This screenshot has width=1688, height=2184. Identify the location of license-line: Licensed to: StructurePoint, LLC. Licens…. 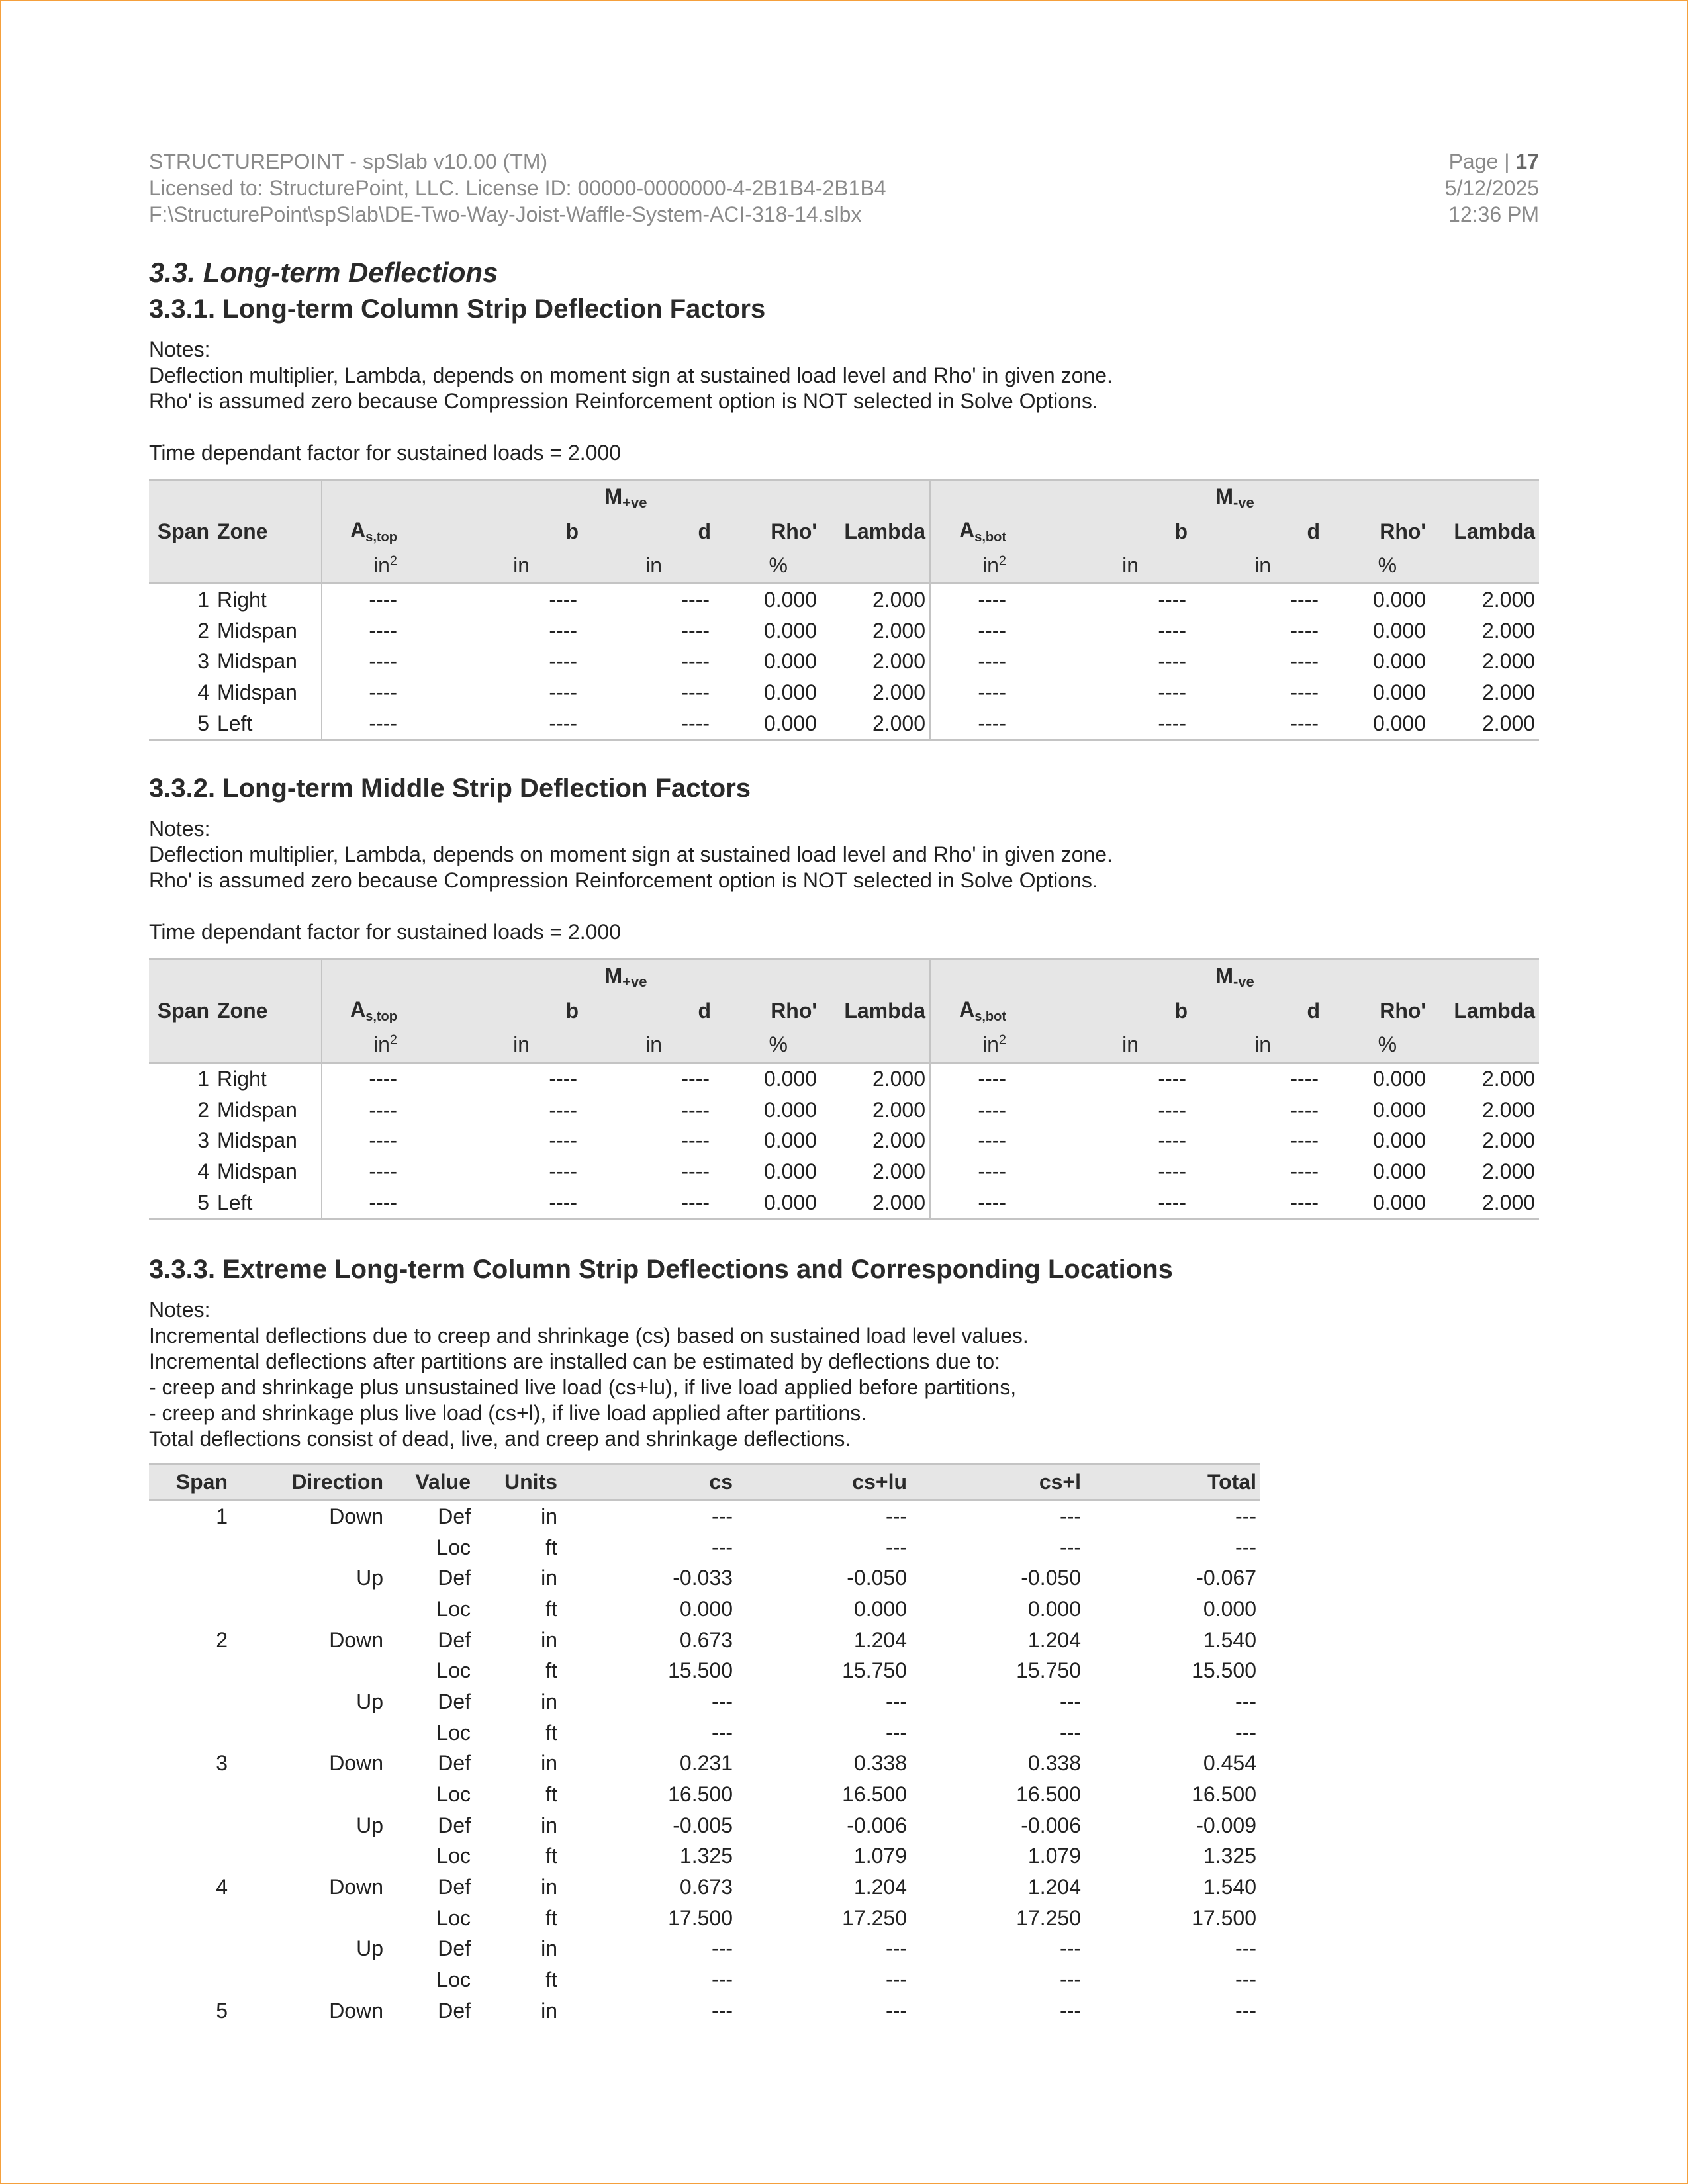
(517, 188).